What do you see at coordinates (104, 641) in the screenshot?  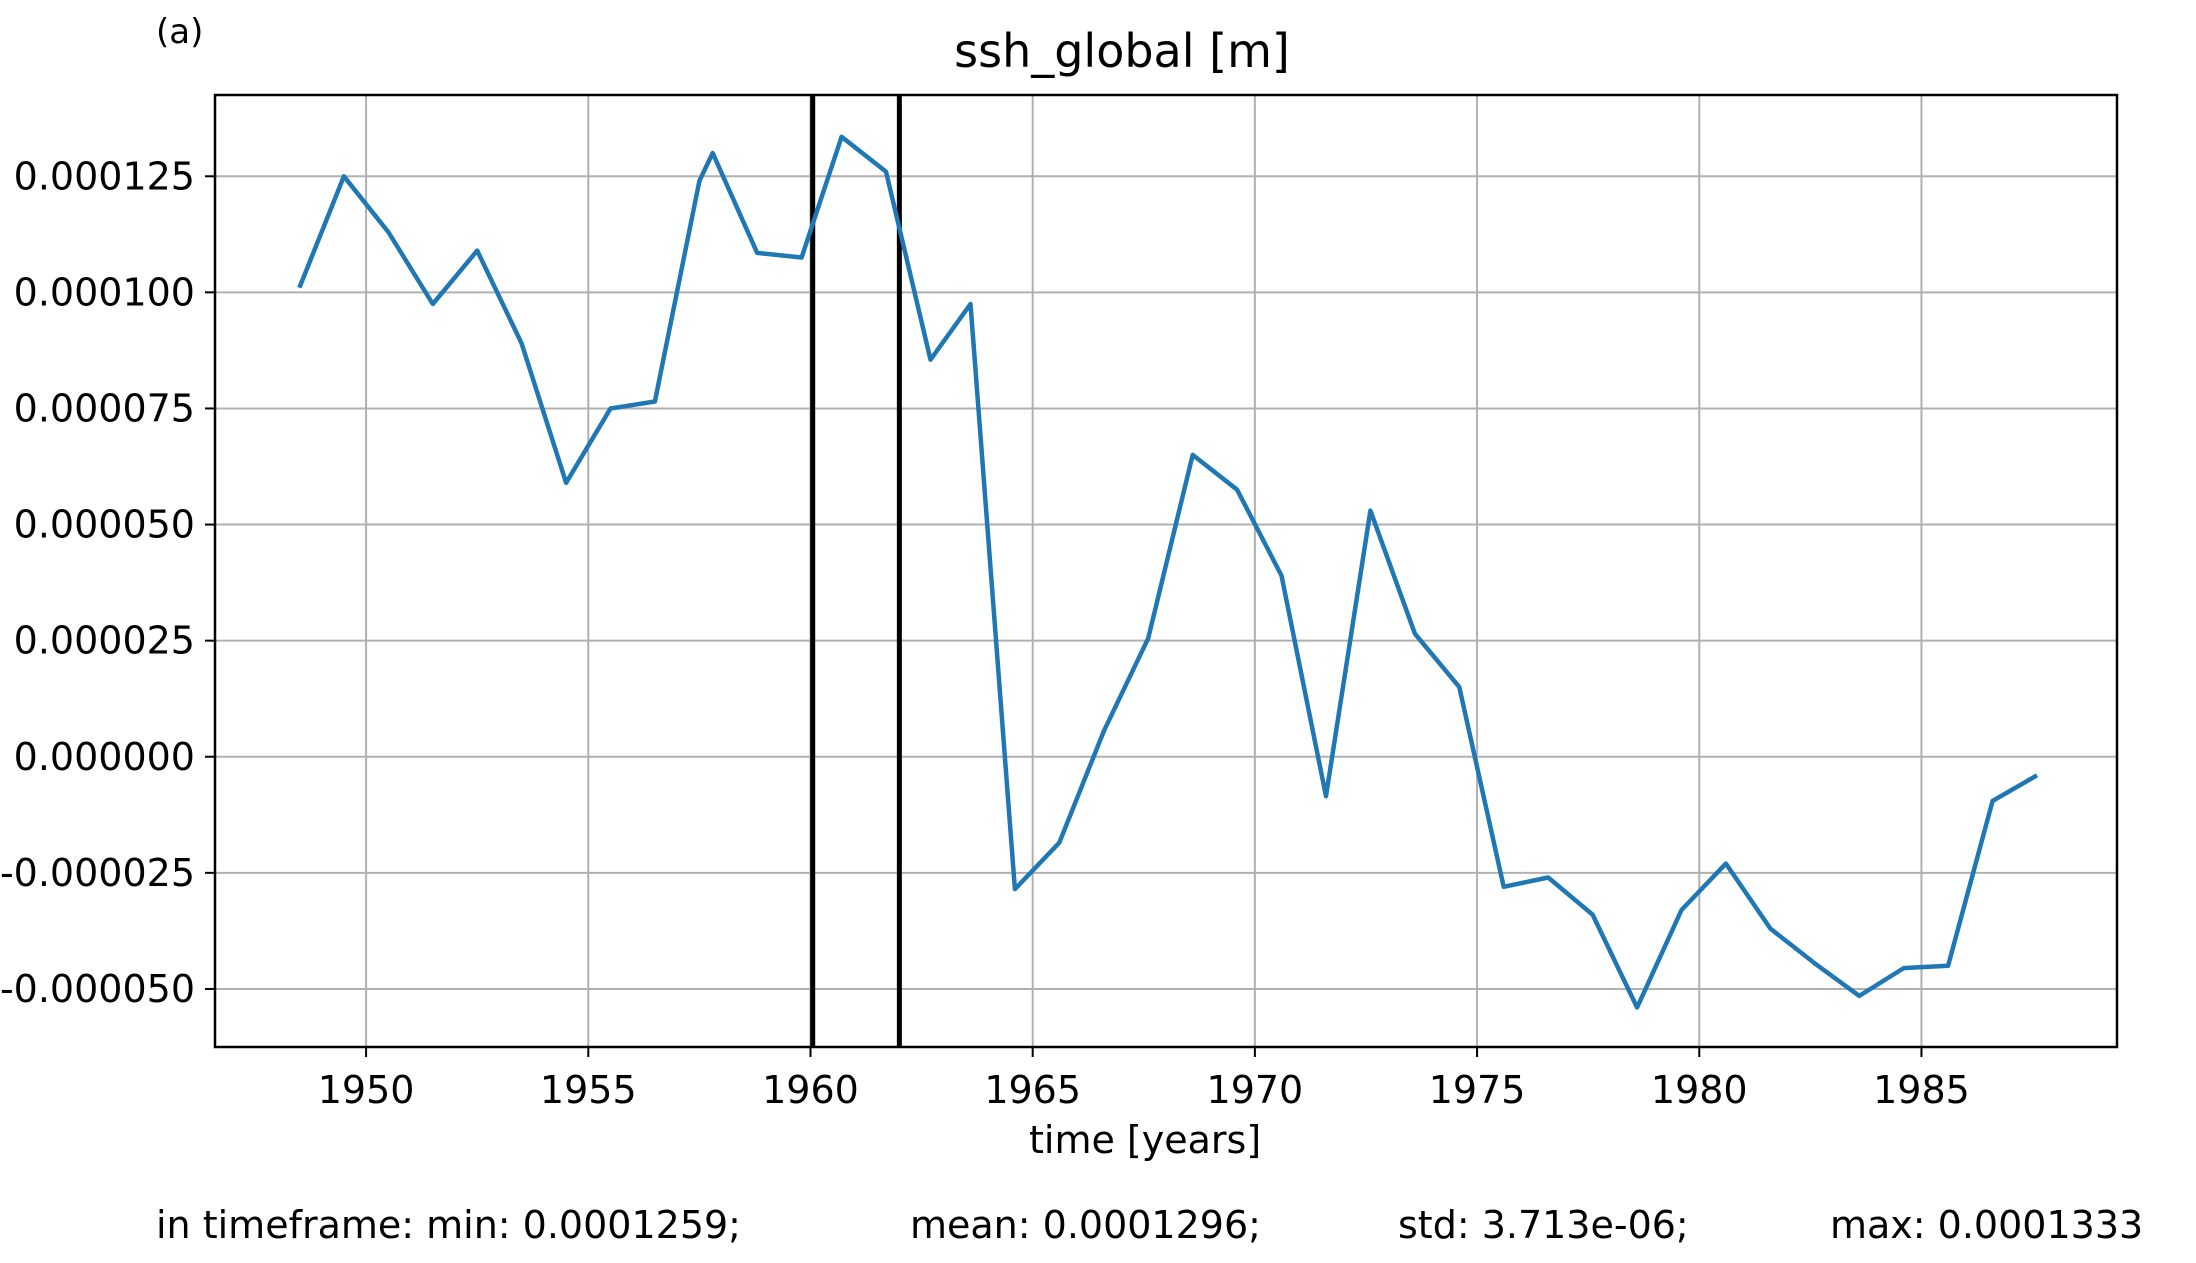 I see `y-tick-label: 0.000025` at bounding box center [104, 641].